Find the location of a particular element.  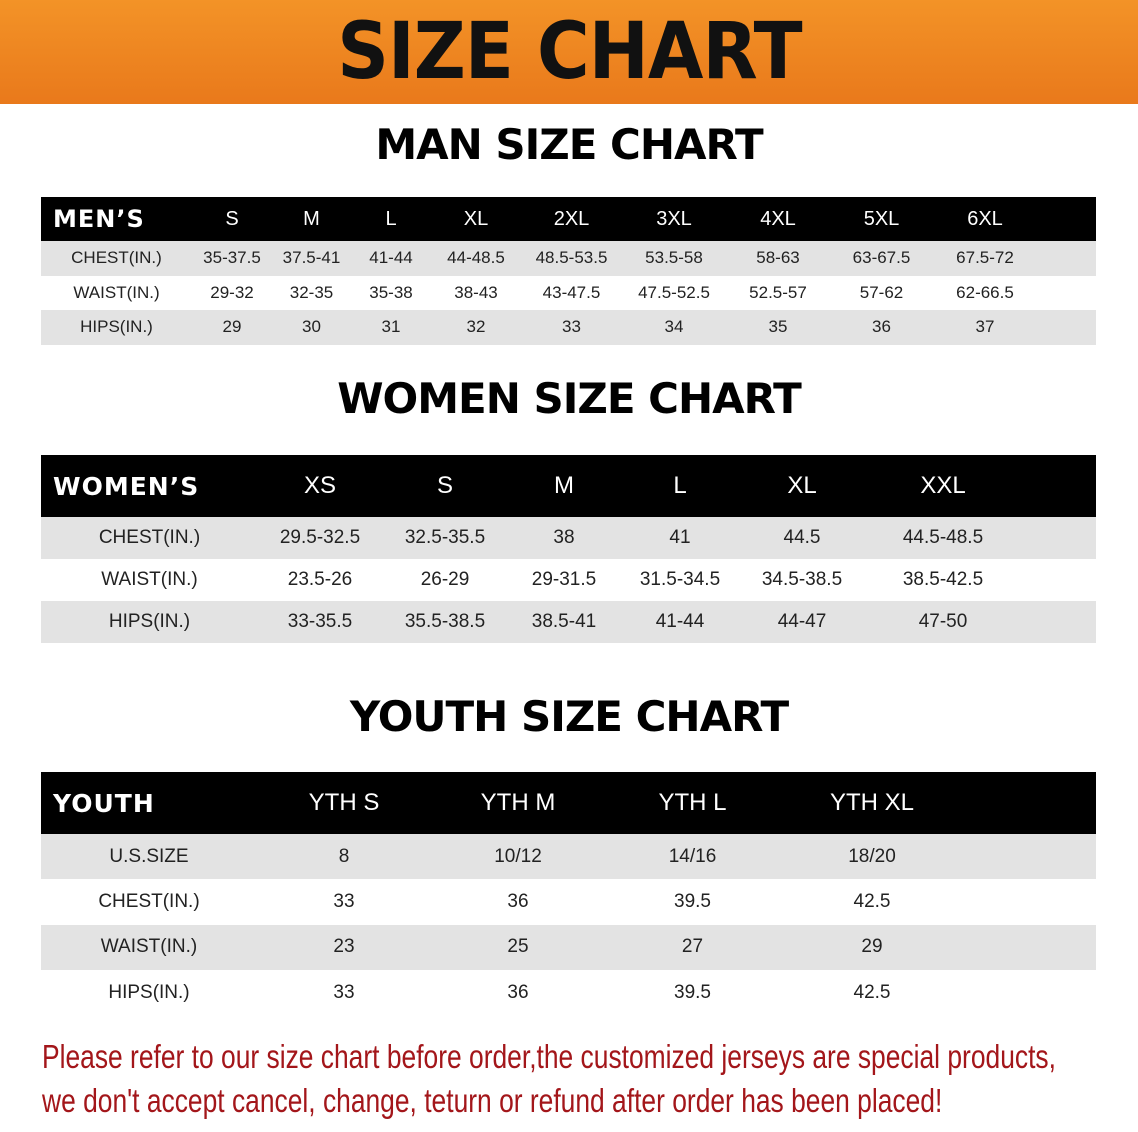

size-column-header: 6XL is located at coordinates (985, 218).